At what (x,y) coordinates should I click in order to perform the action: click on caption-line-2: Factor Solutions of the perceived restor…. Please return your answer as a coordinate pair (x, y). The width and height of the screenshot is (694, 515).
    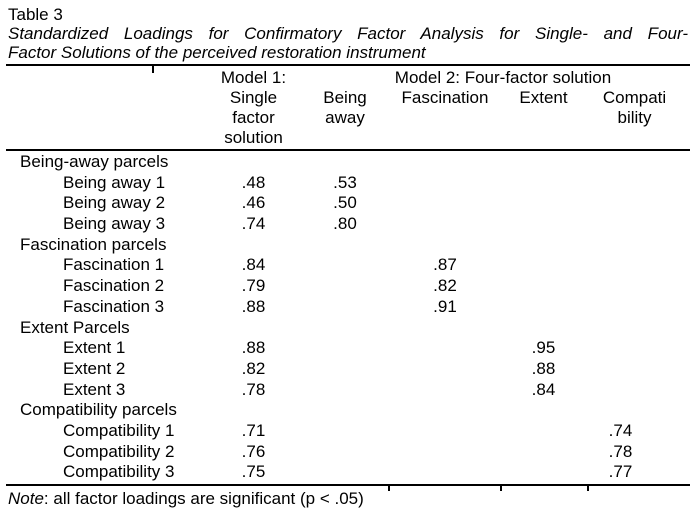
    Looking at the image, I should click on (217, 52).